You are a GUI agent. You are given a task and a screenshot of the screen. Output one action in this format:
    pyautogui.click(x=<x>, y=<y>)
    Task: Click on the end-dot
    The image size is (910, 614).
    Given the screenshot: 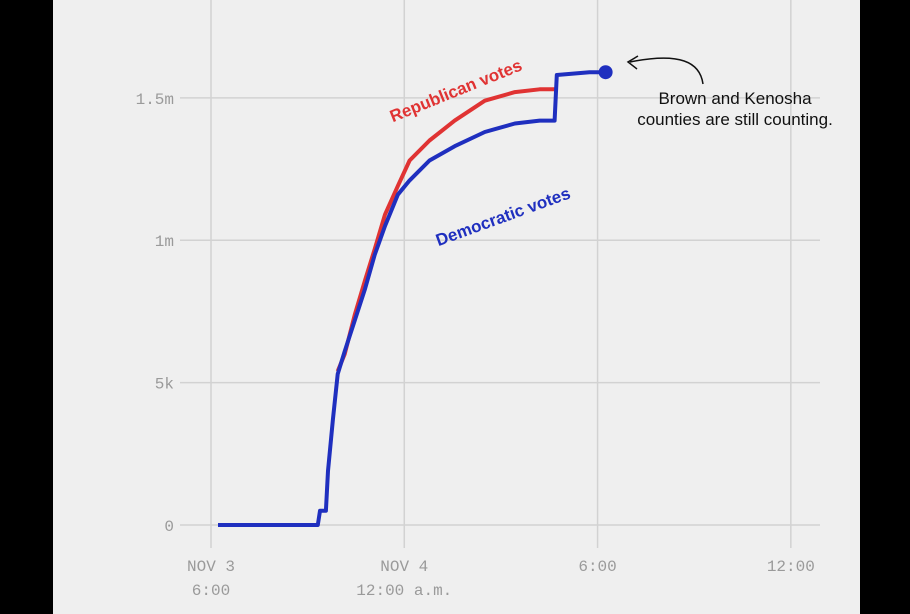 What is the action you would take?
    pyautogui.click(x=605, y=72)
    